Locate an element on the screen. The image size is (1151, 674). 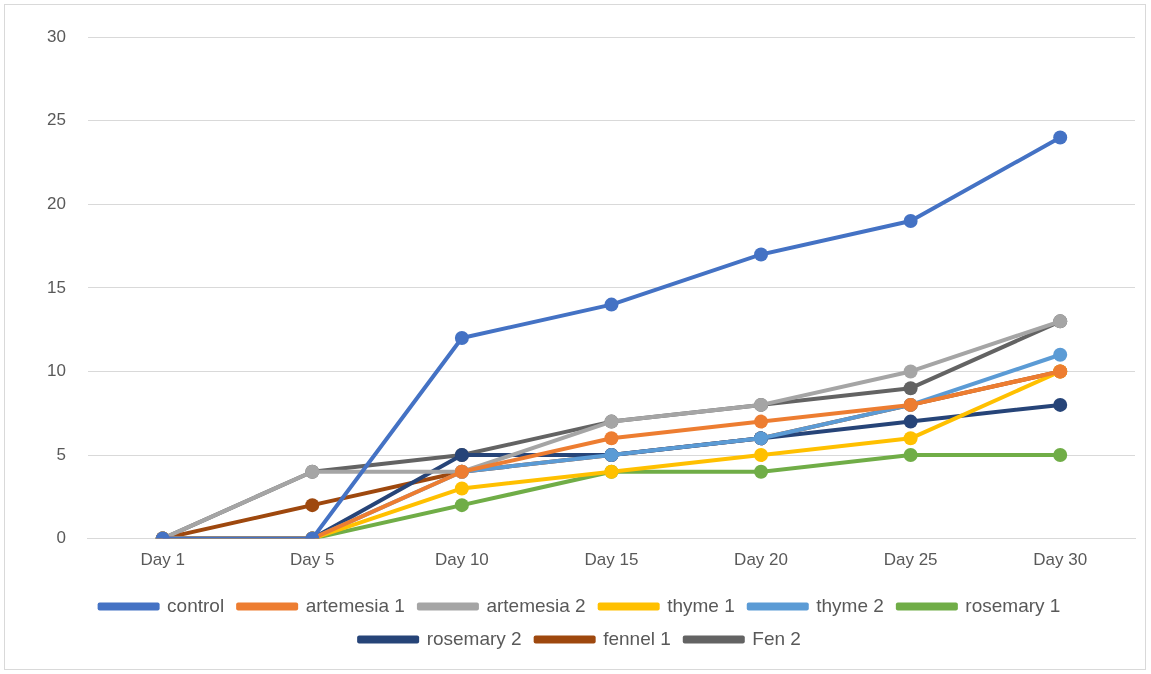
legend-label: artemesia 2 is located at coordinates (536, 605).